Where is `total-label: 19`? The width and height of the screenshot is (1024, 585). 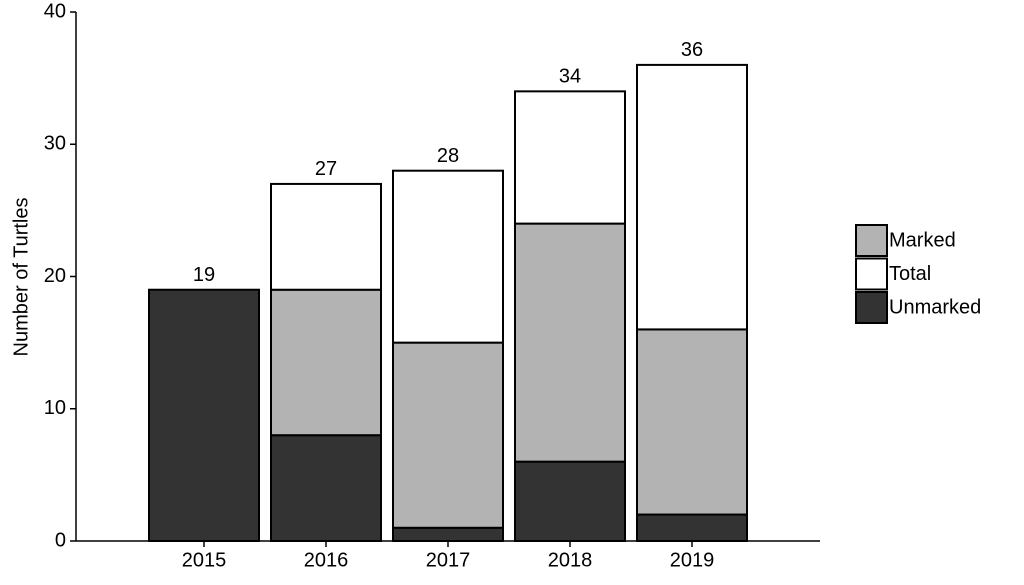
total-label: 19 is located at coordinates (204, 275).